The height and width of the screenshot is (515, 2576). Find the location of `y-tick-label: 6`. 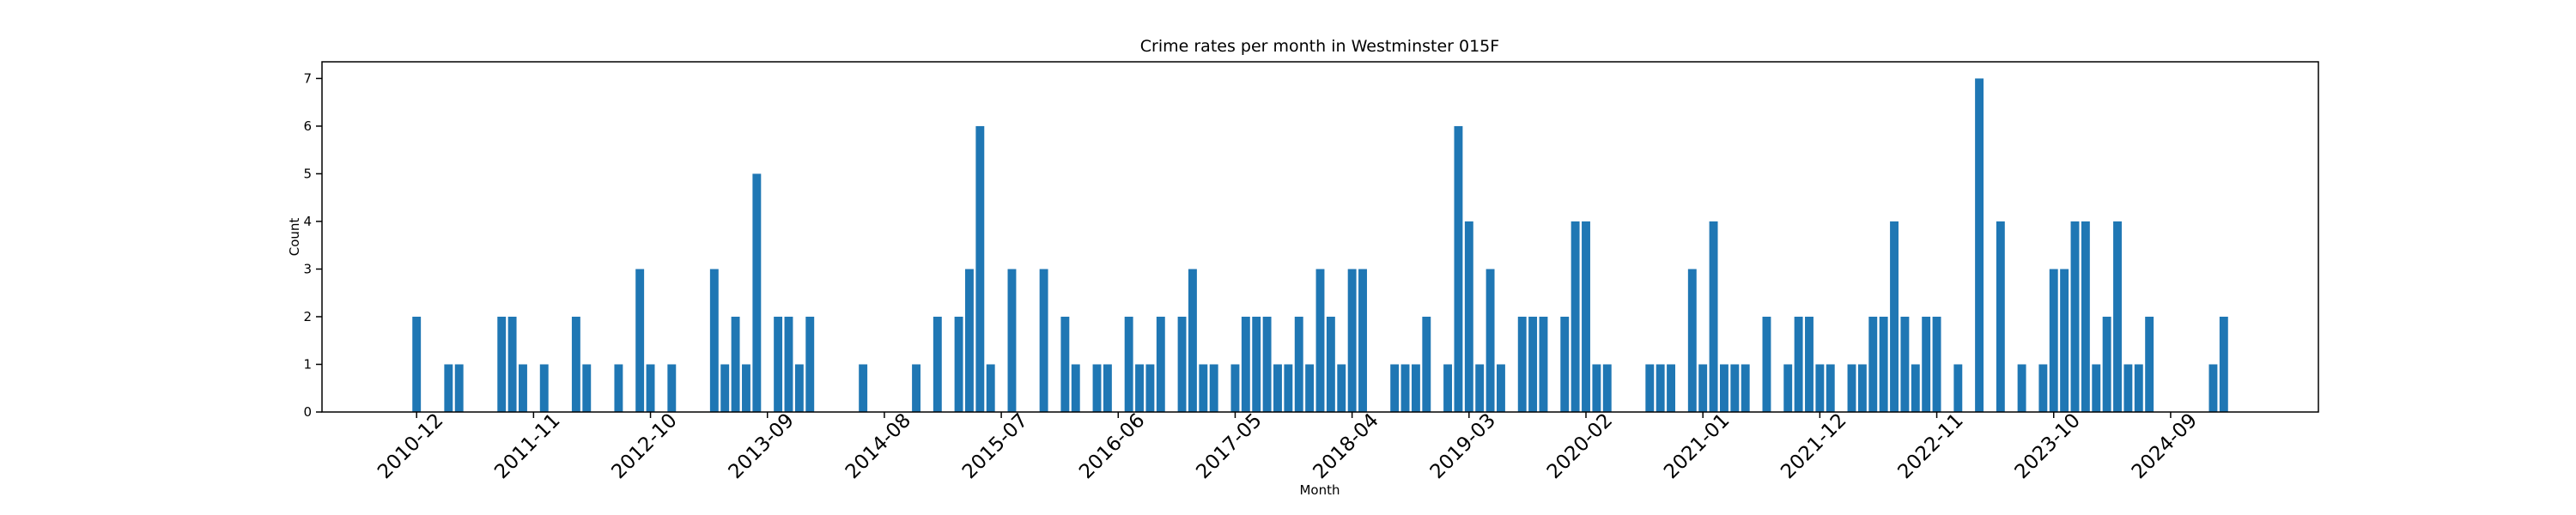

y-tick-label: 6 is located at coordinates (307, 126).